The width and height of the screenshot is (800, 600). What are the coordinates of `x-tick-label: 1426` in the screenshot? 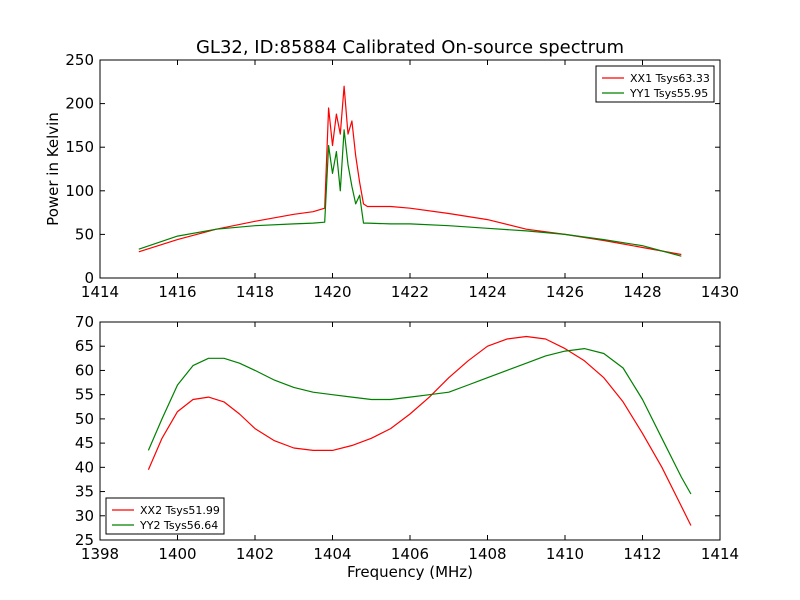 It's located at (565, 292).